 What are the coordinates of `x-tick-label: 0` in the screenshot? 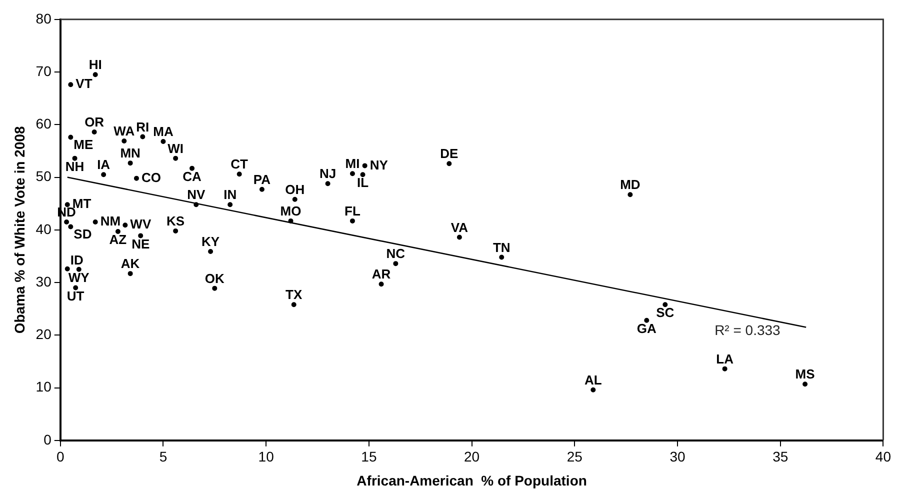 It's located at (60, 456).